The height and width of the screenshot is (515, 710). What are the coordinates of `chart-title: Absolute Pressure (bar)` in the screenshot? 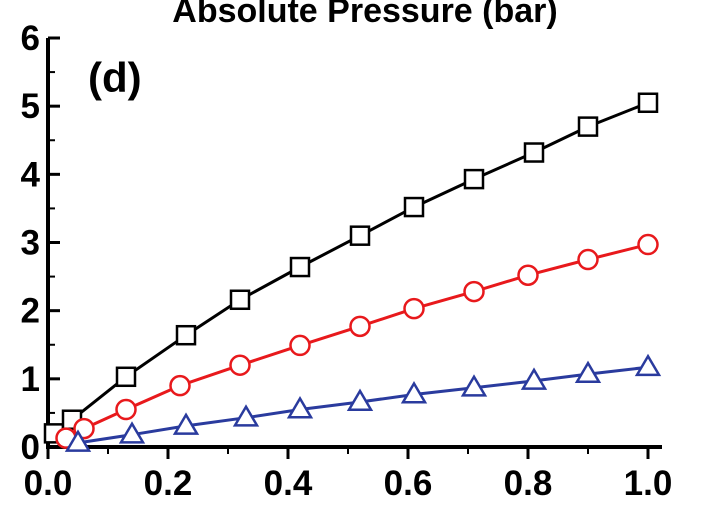 It's located at (364, 15).